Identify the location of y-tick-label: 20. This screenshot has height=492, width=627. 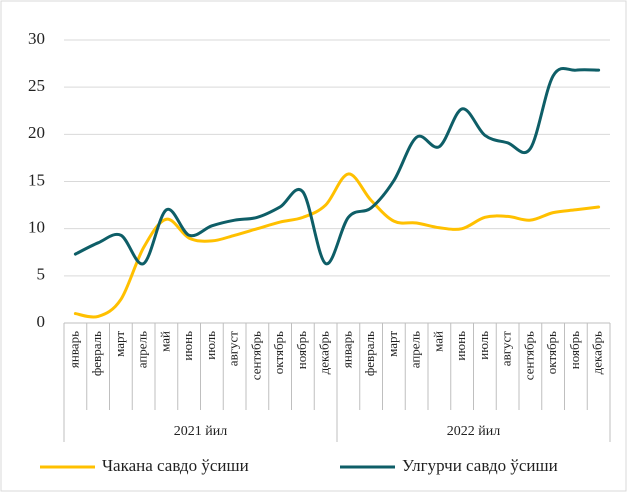
(36, 132).